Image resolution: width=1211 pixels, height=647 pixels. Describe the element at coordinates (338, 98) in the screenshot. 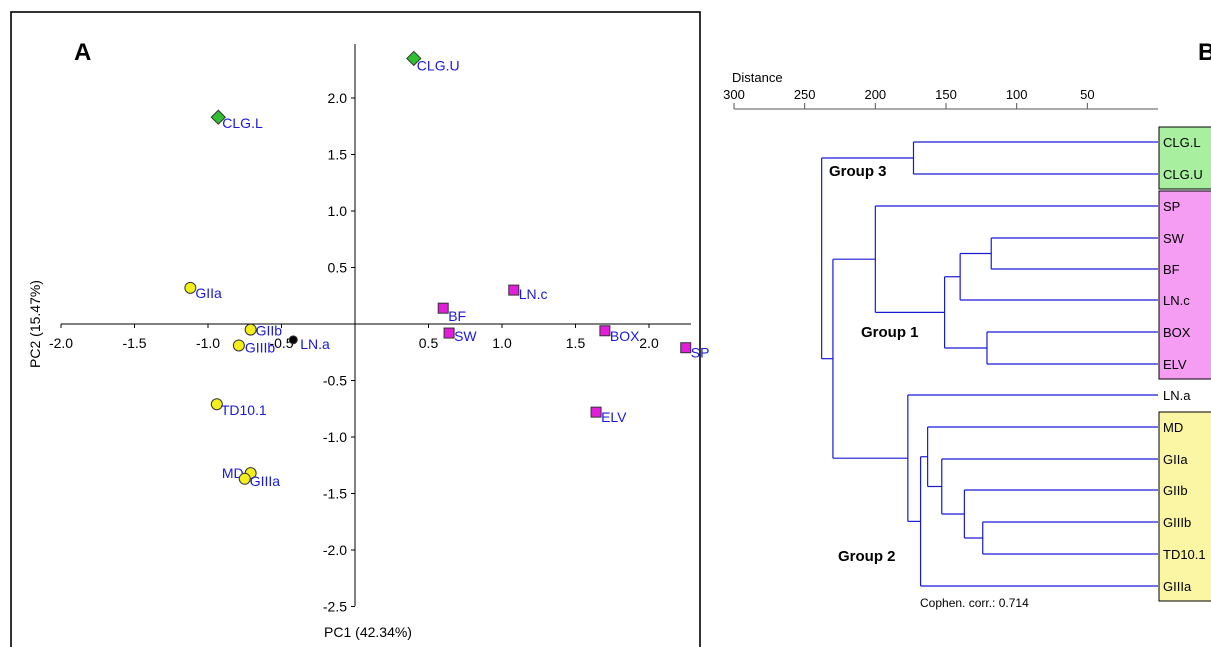

I see `y-tick-label: 2.0` at that location.